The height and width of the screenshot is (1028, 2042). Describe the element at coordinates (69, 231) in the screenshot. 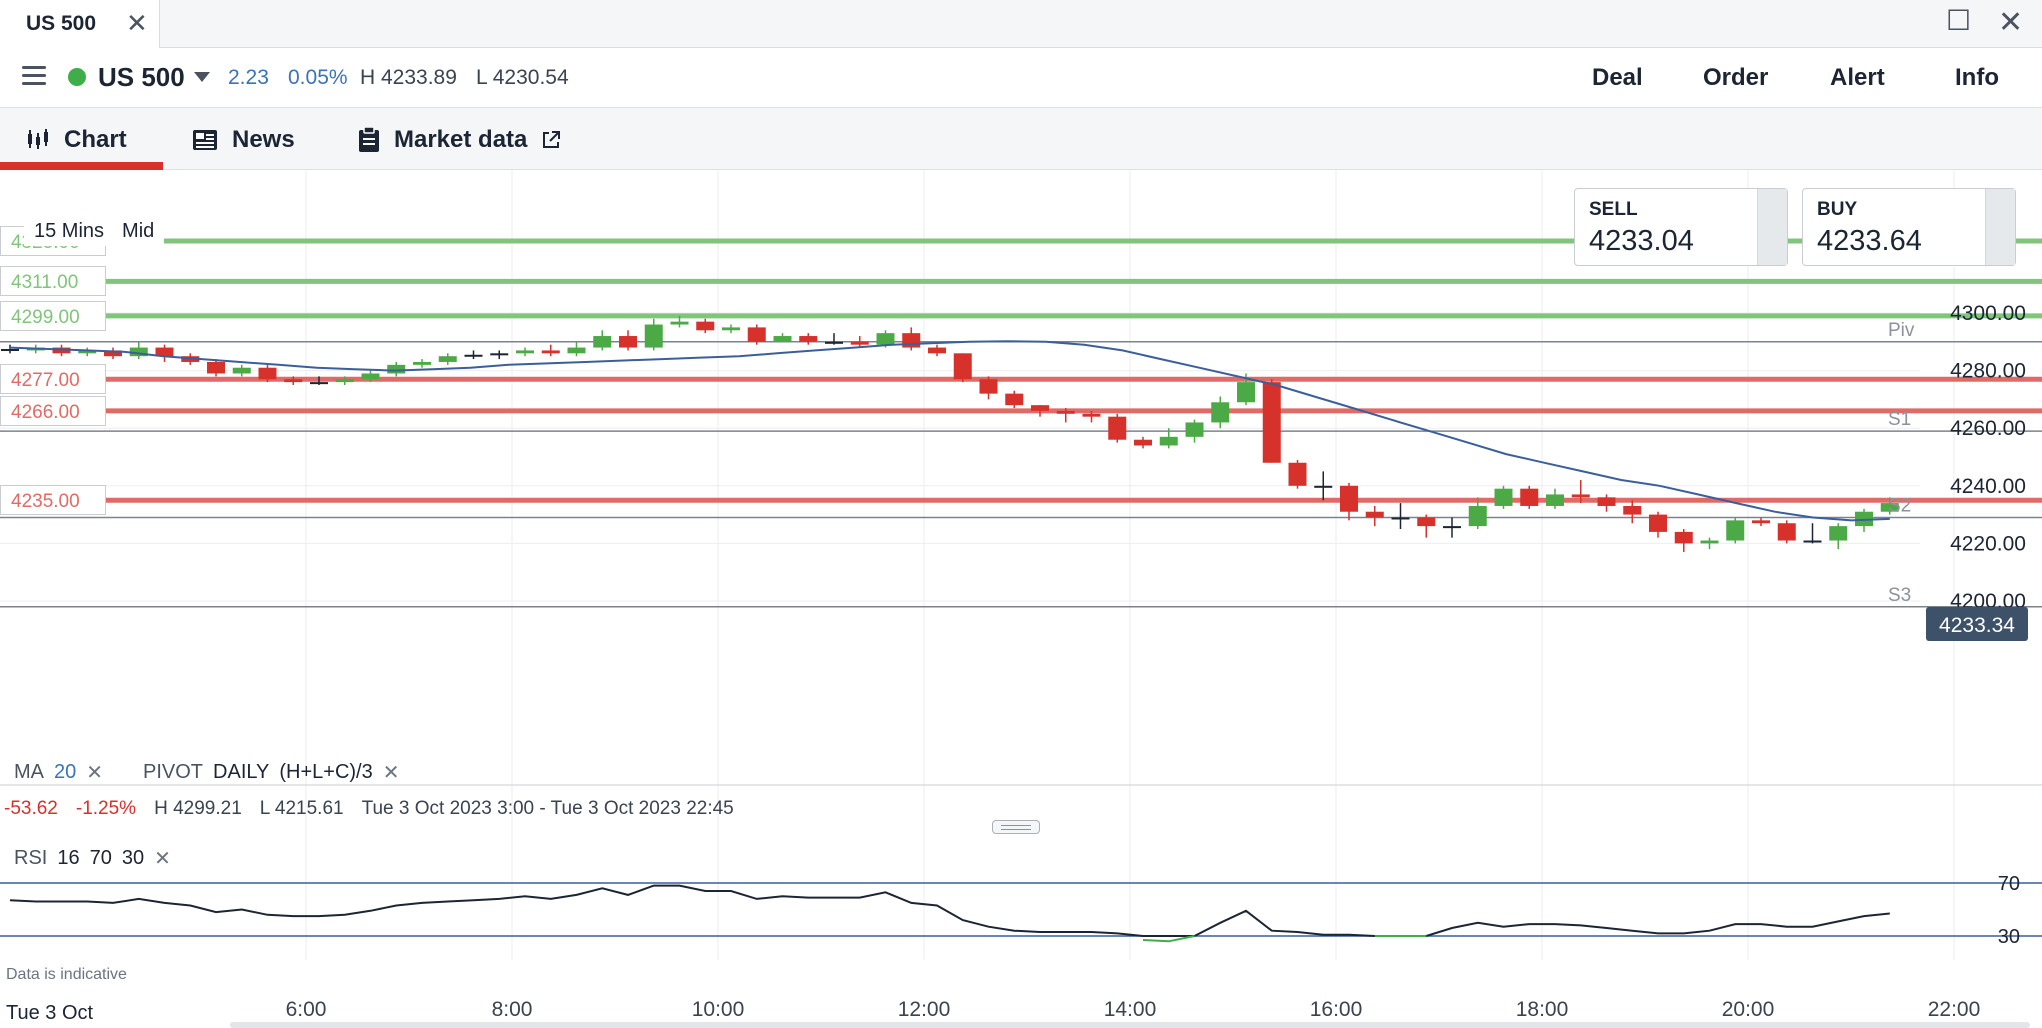

I see `interval-label: 15 Mins` at that location.